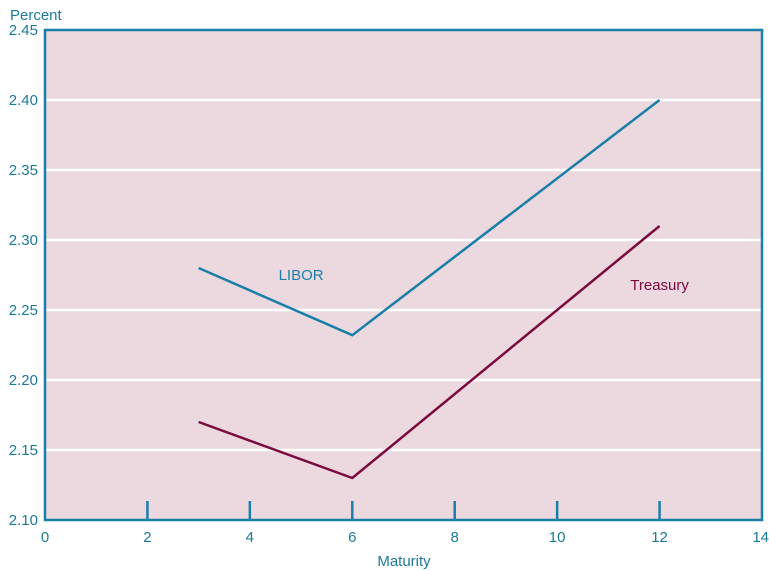 The image size is (769, 571). What do you see at coordinates (23, 450) in the screenshot?
I see `y-tick-label: 2.15` at bounding box center [23, 450].